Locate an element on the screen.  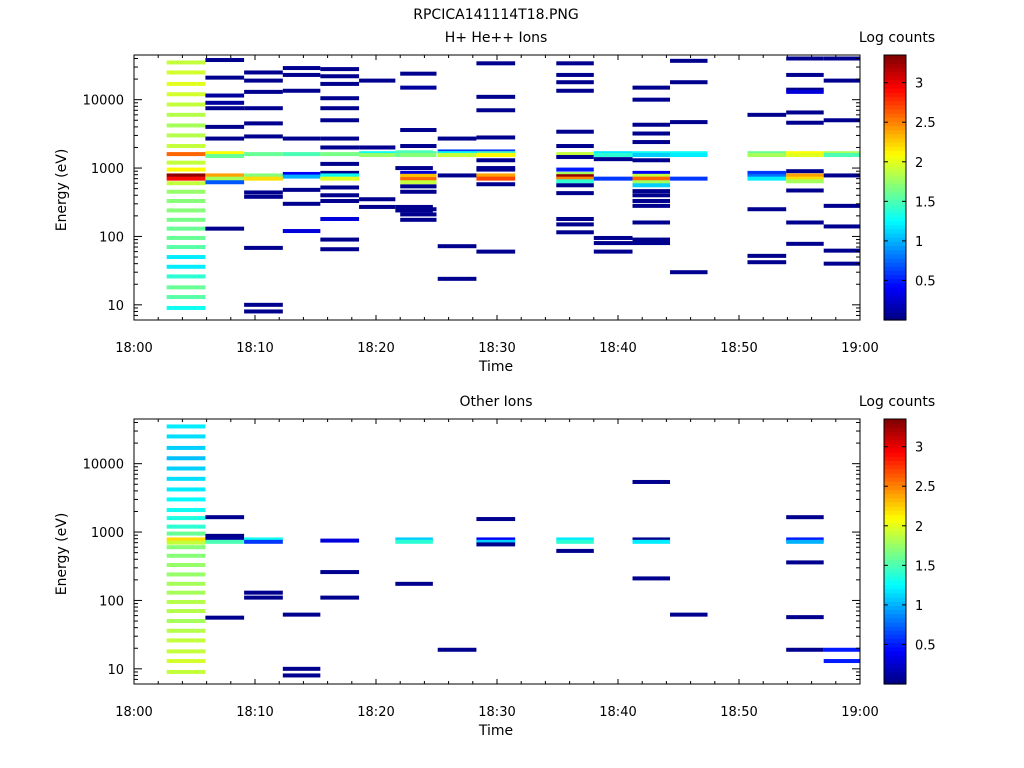
colorbar-tick-label: 1.5 is located at coordinates (925, 202).